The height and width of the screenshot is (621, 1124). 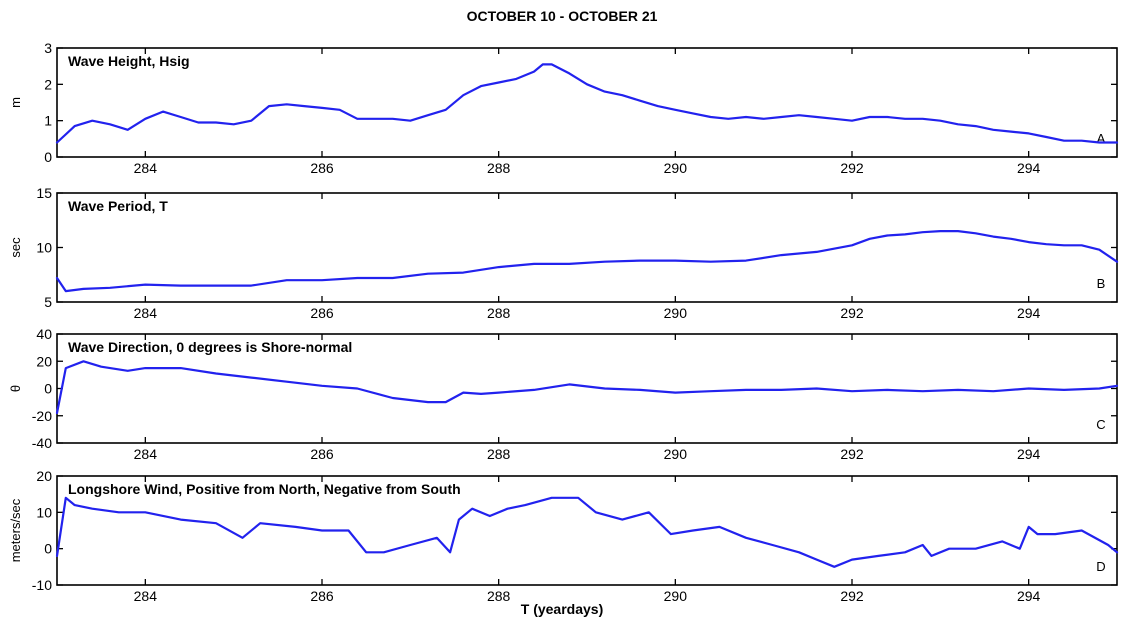 What do you see at coordinates (15, 388) in the screenshot?
I see `y-axis-label: θ` at bounding box center [15, 388].